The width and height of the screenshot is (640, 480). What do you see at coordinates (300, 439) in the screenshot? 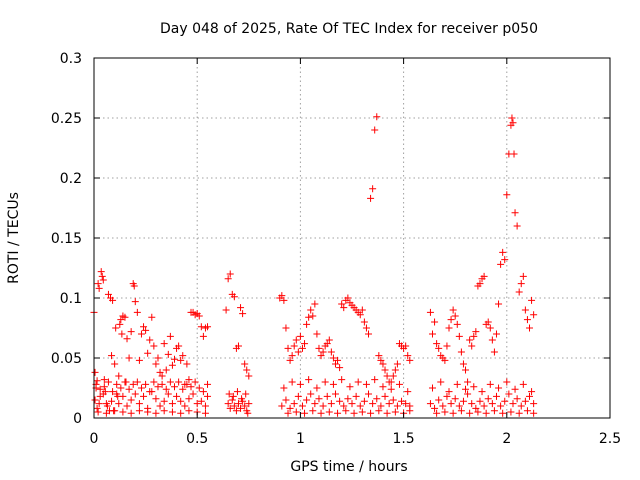
I see `x-tick-label: 1` at bounding box center [300, 439].